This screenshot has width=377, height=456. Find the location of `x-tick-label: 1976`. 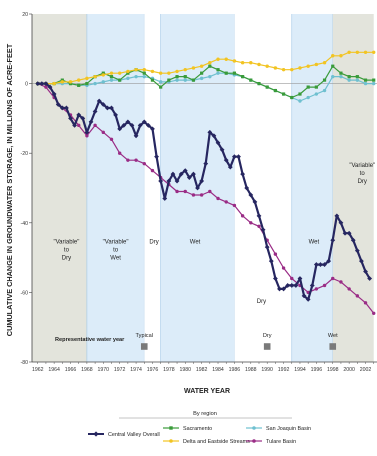

x-tick-label: 1976 is located at coordinates (153, 370).